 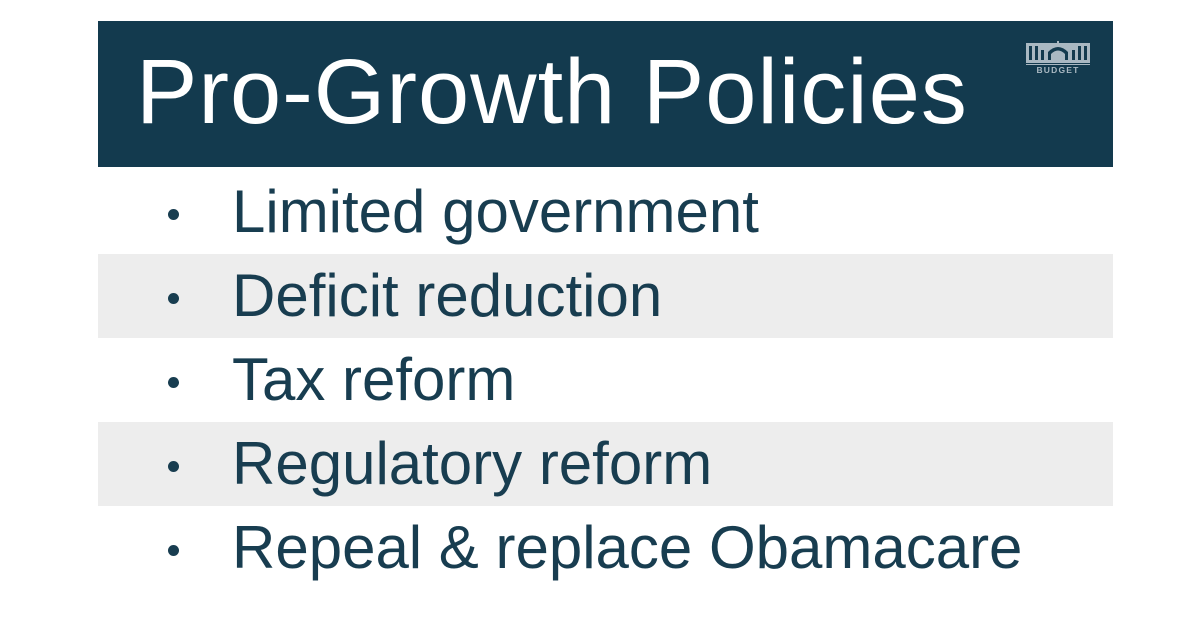 What do you see at coordinates (447, 295) in the screenshot?
I see `list-item-label: Deficit reduction` at bounding box center [447, 295].